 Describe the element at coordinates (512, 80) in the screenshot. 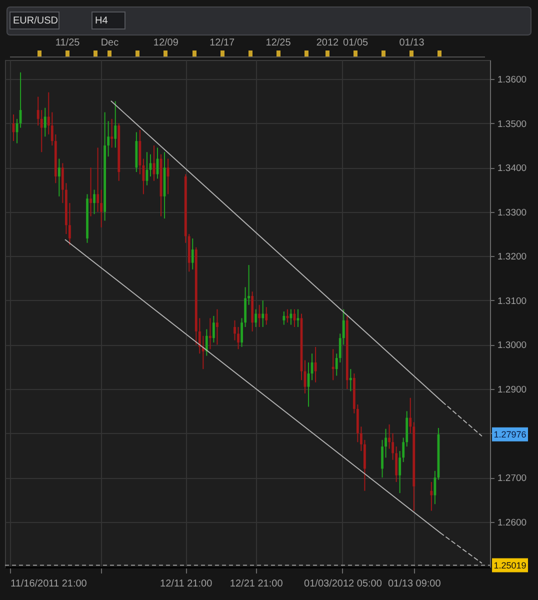

I see `y-tick-label: 1.3600` at that location.